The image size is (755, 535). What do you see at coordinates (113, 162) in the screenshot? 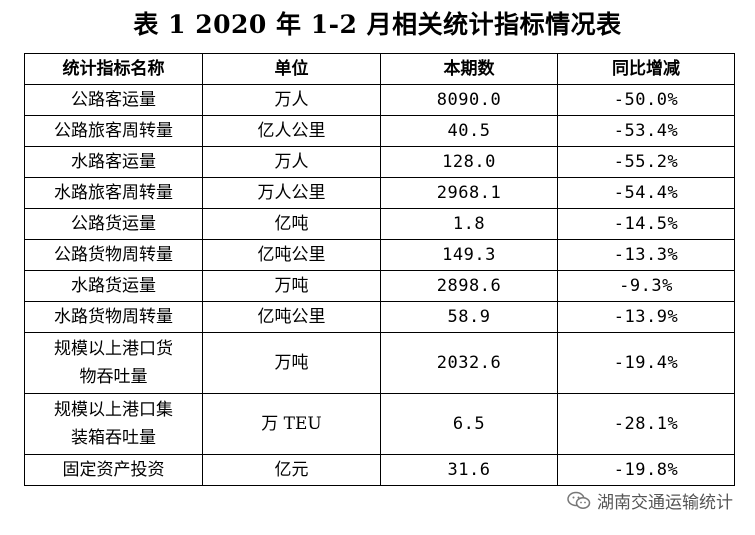
I see `indicator-name: 水路客运量` at bounding box center [113, 162].